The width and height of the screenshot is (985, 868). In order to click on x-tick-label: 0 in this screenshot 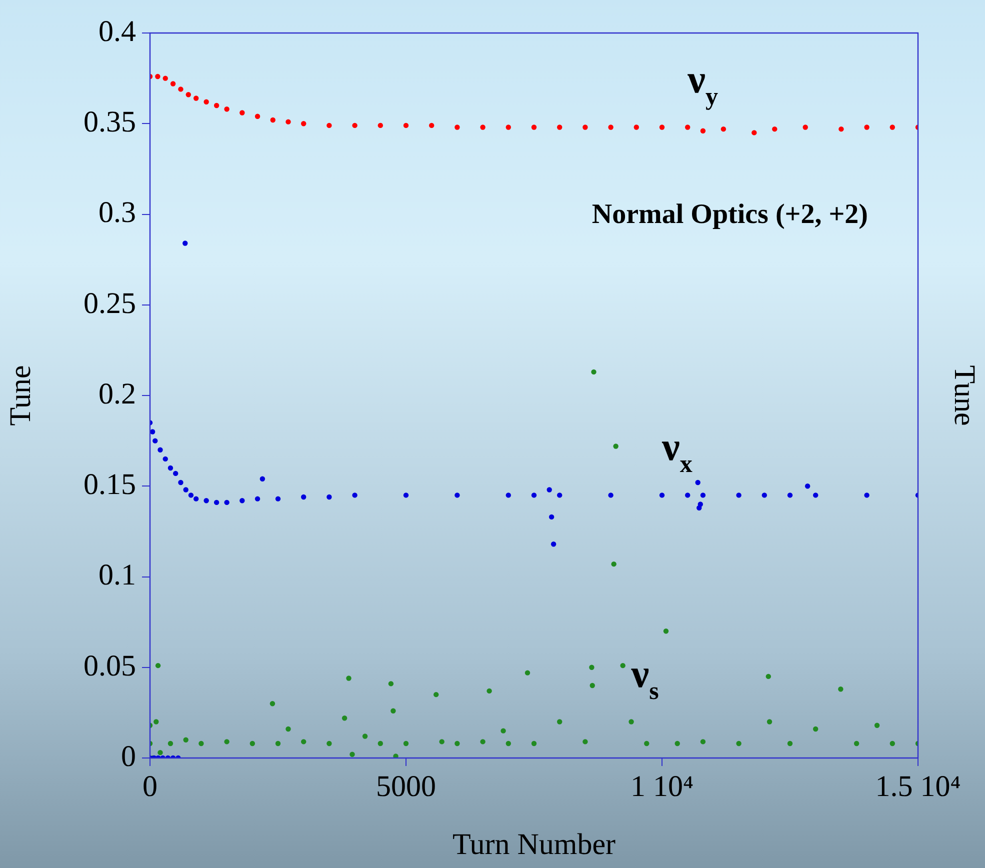, I will do `click(150, 786)`.